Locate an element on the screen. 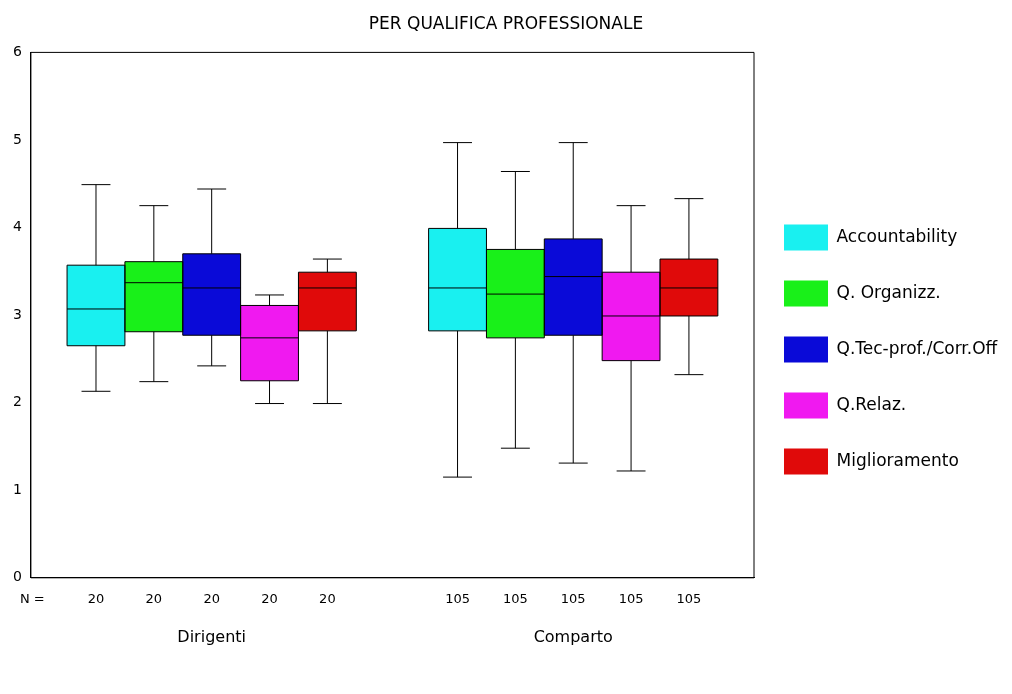 This screenshot has height=694, width=1012. text: N = is located at coordinates (32, 599).